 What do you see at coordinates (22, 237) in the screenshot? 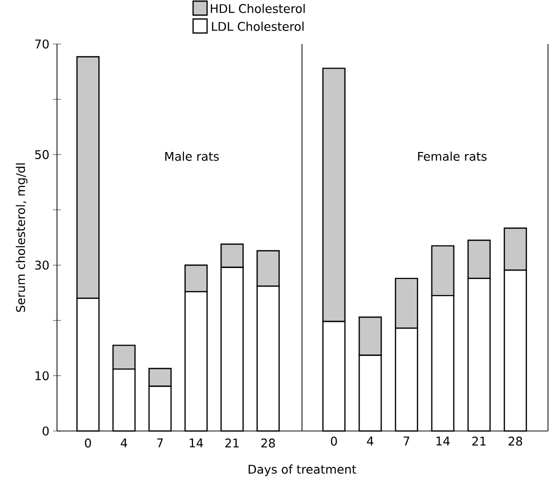
I see `y-axis-title: Serum cholesterol, mg/dl` at bounding box center [22, 237].